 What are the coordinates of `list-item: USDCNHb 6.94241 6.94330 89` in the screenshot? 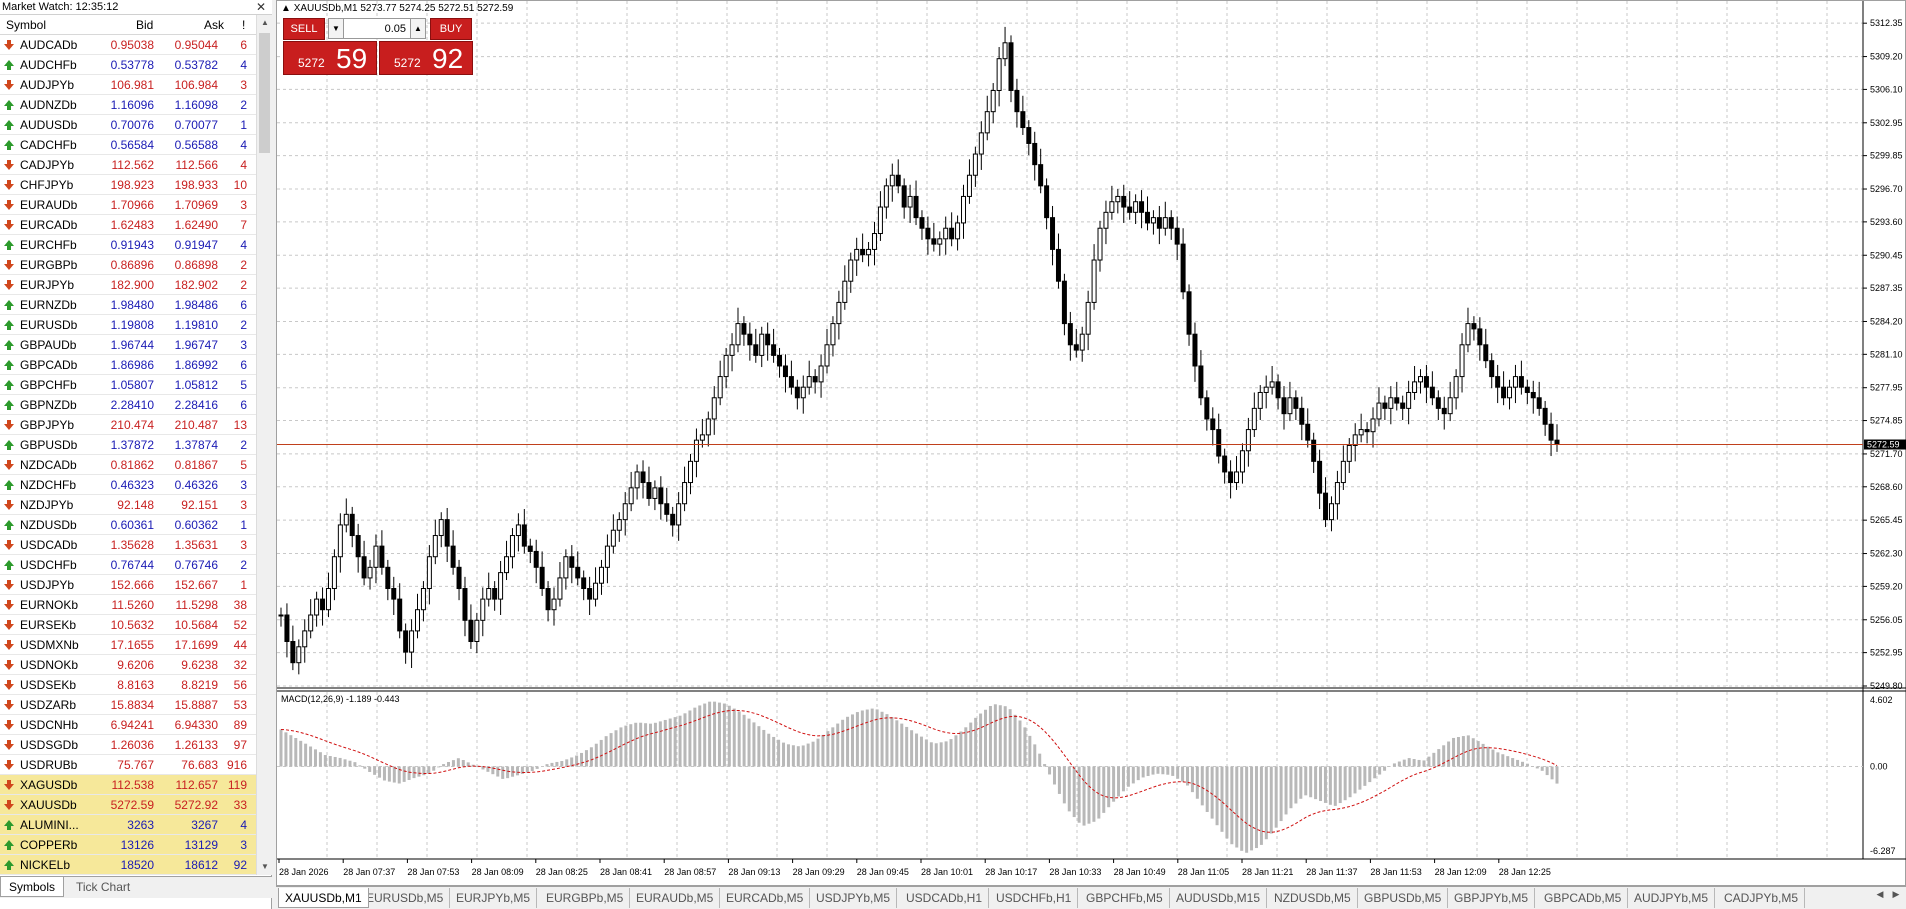 It's located at (128, 725).